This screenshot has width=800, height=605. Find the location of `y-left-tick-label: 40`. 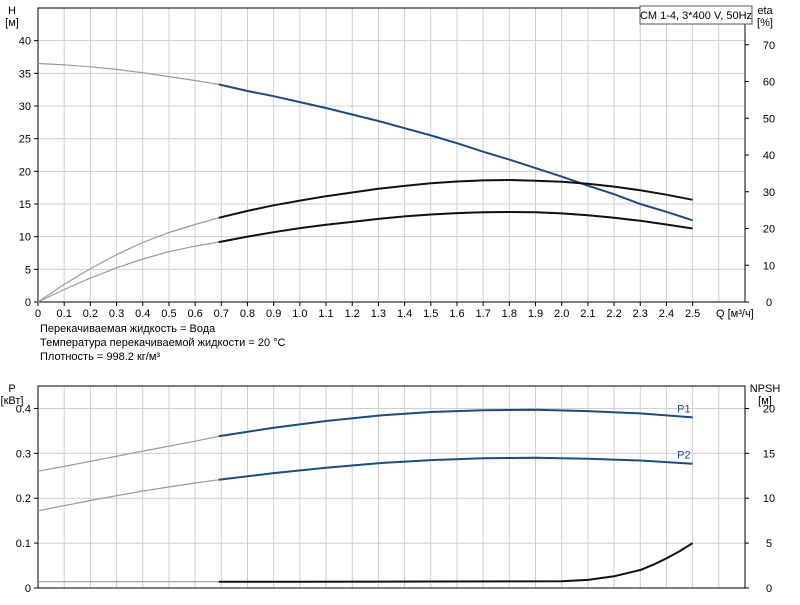

y-left-tick-label: 40 is located at coordinates (25, 42).